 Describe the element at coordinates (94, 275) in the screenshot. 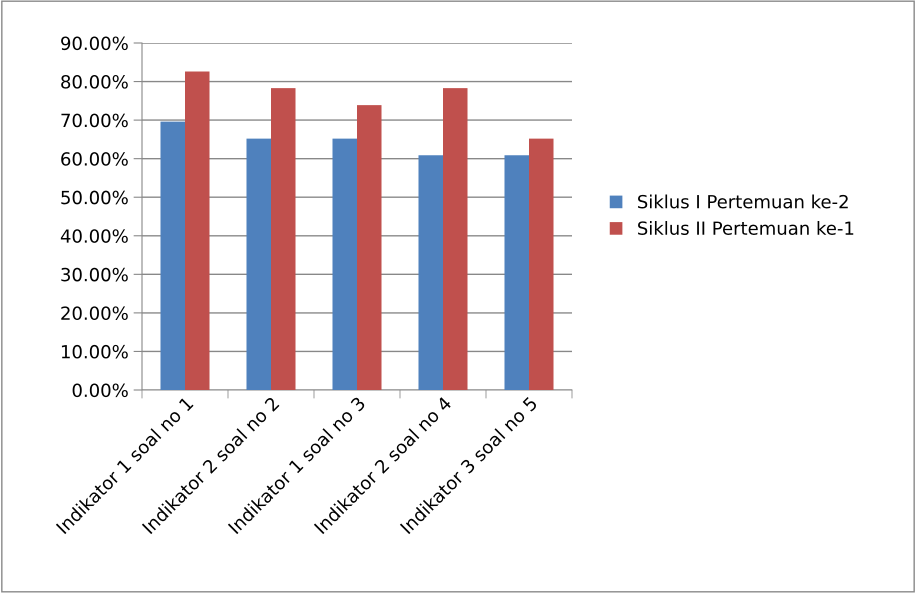

I see `y-tick-label: 30.00%` at that location.